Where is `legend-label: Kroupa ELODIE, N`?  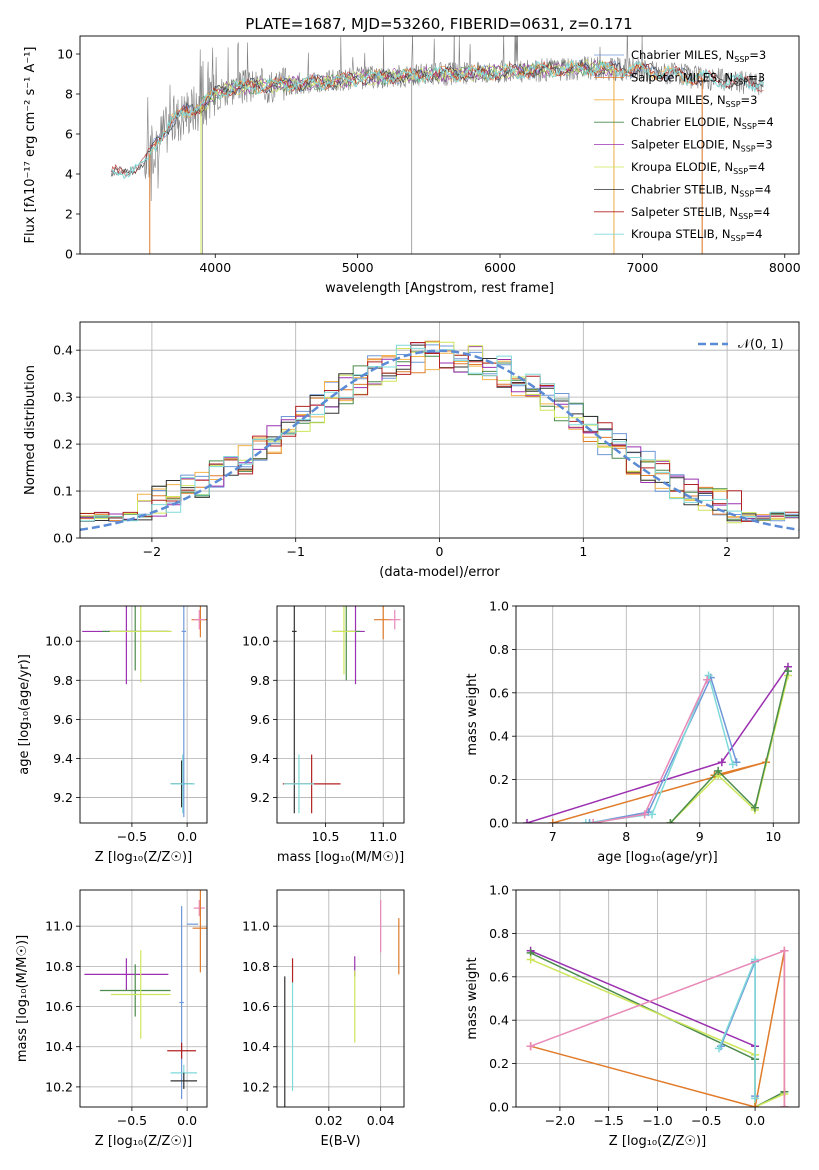
legend-label: Kroupa ELODIE, N is located at coordinates (682, 167).